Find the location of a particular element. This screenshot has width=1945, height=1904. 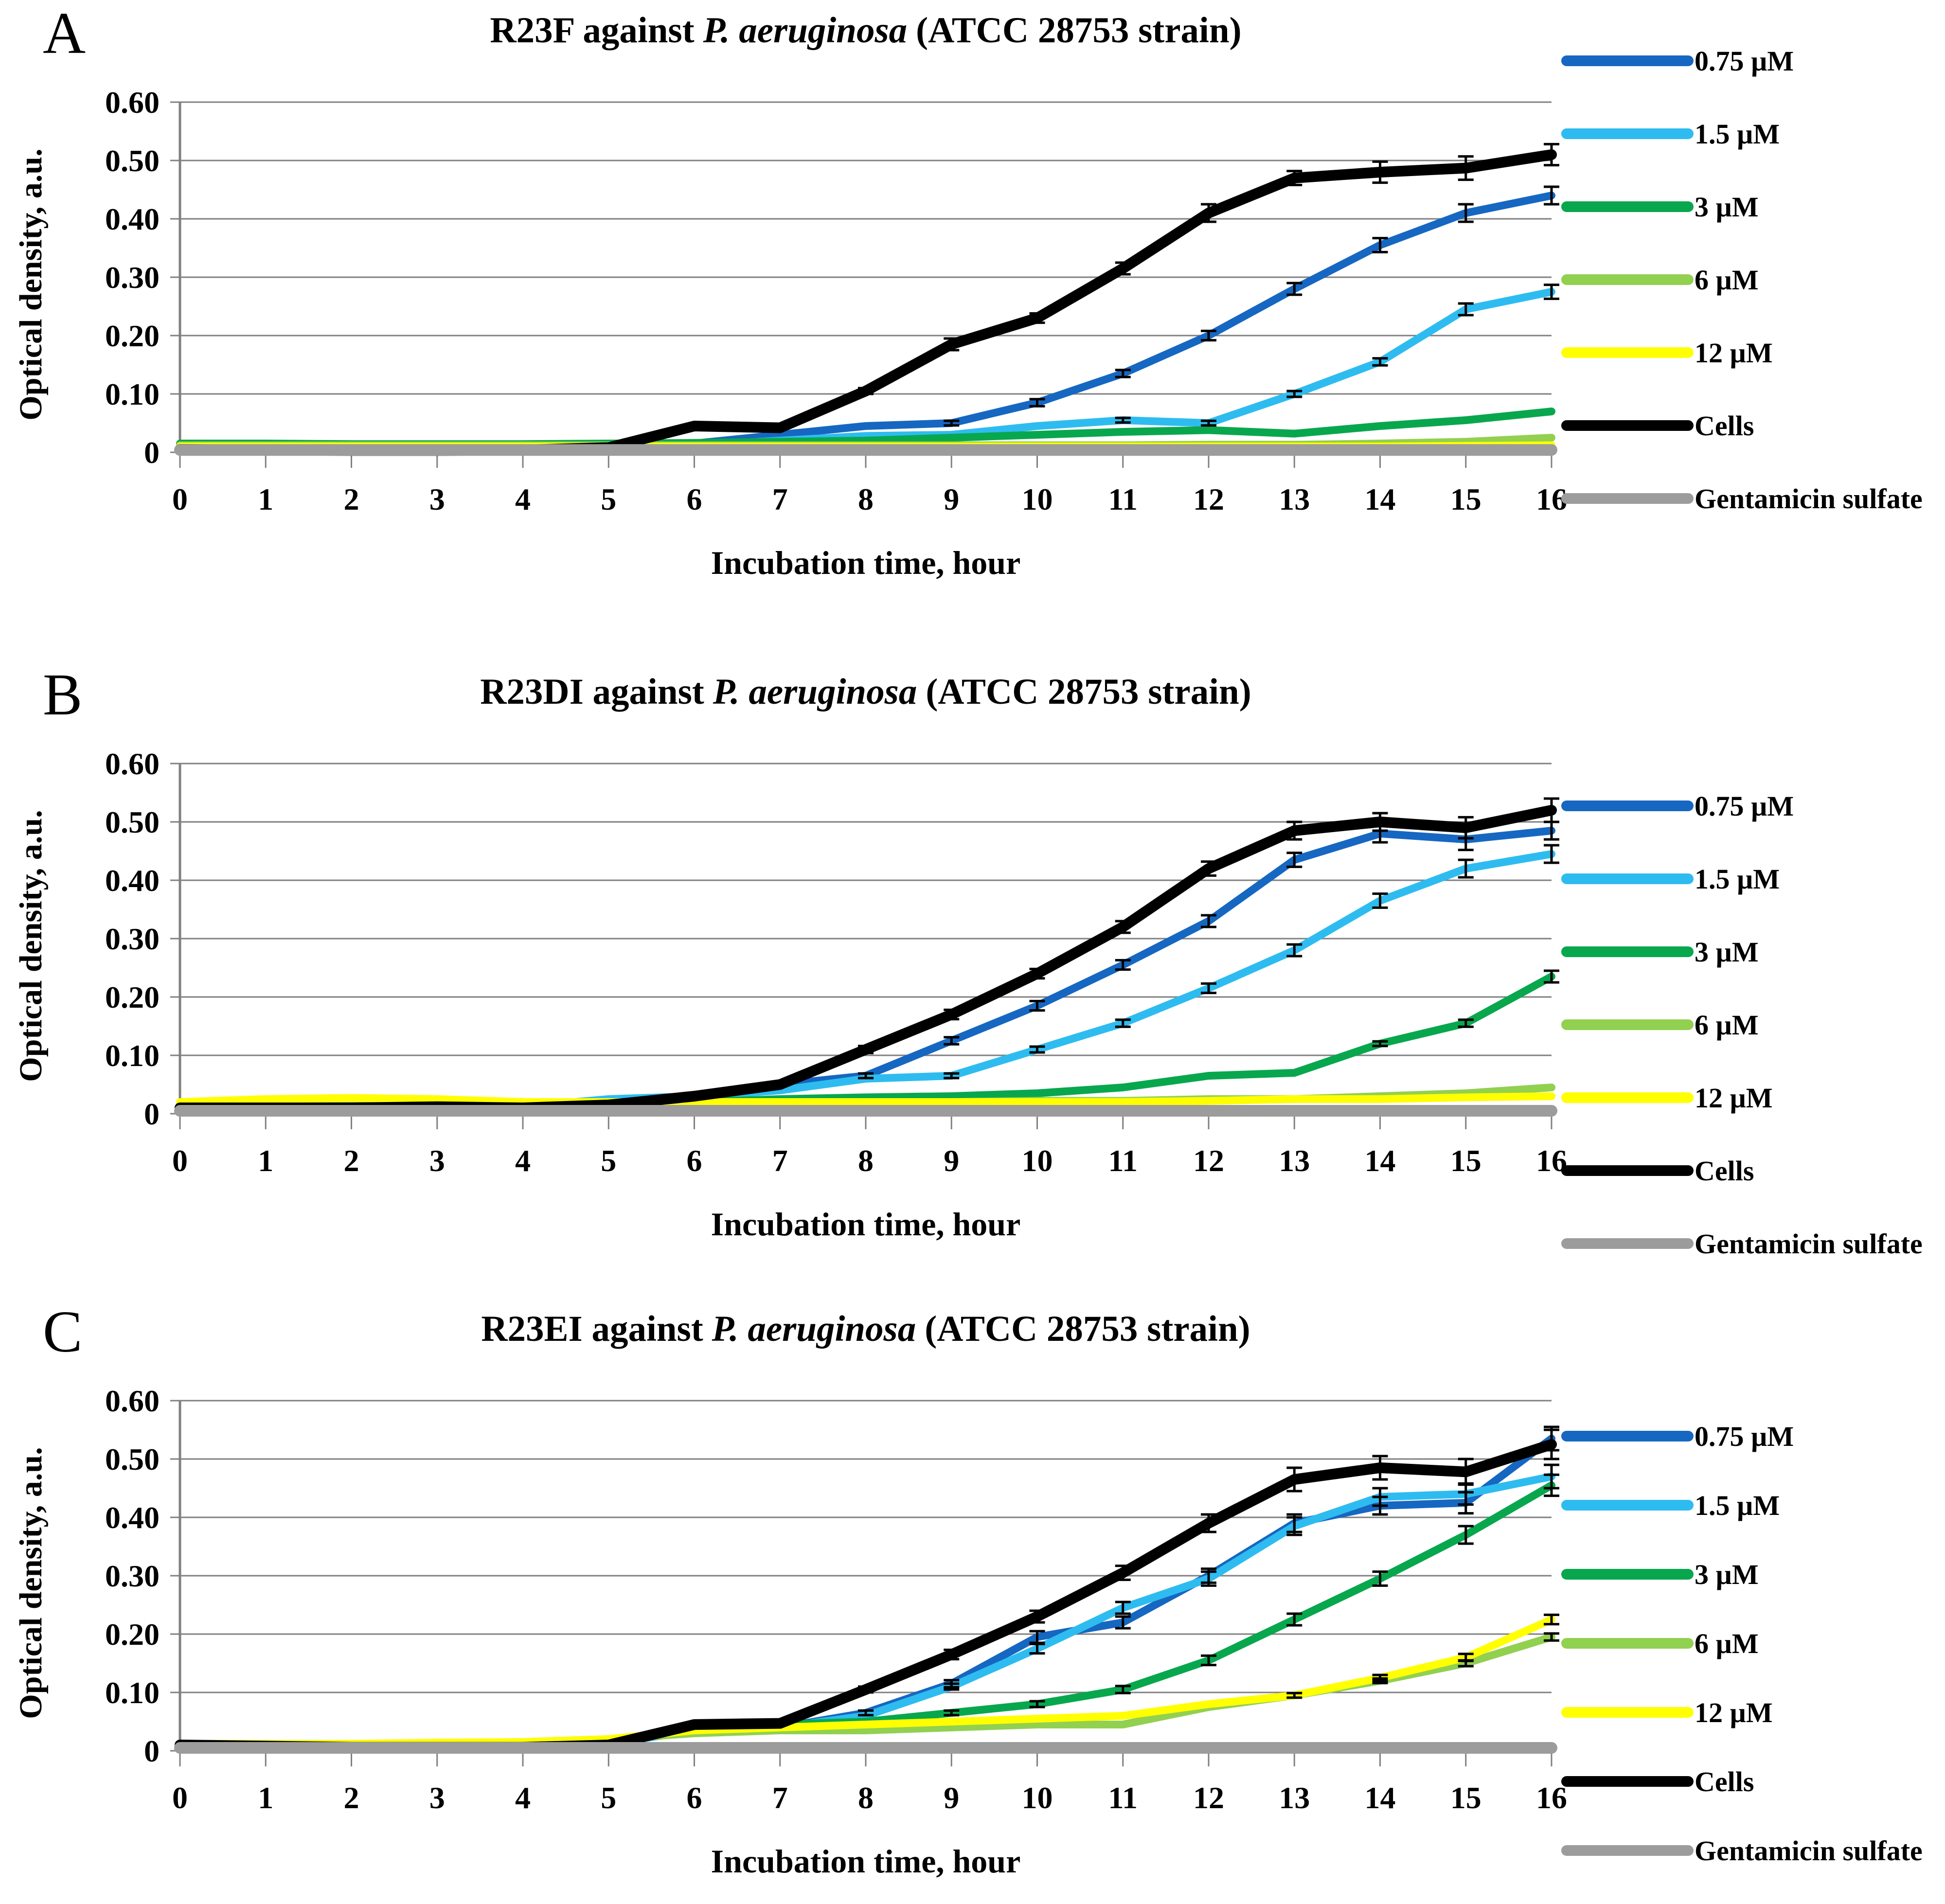

chart-title-prefix: R23F against is located at coordinates (593, 30).